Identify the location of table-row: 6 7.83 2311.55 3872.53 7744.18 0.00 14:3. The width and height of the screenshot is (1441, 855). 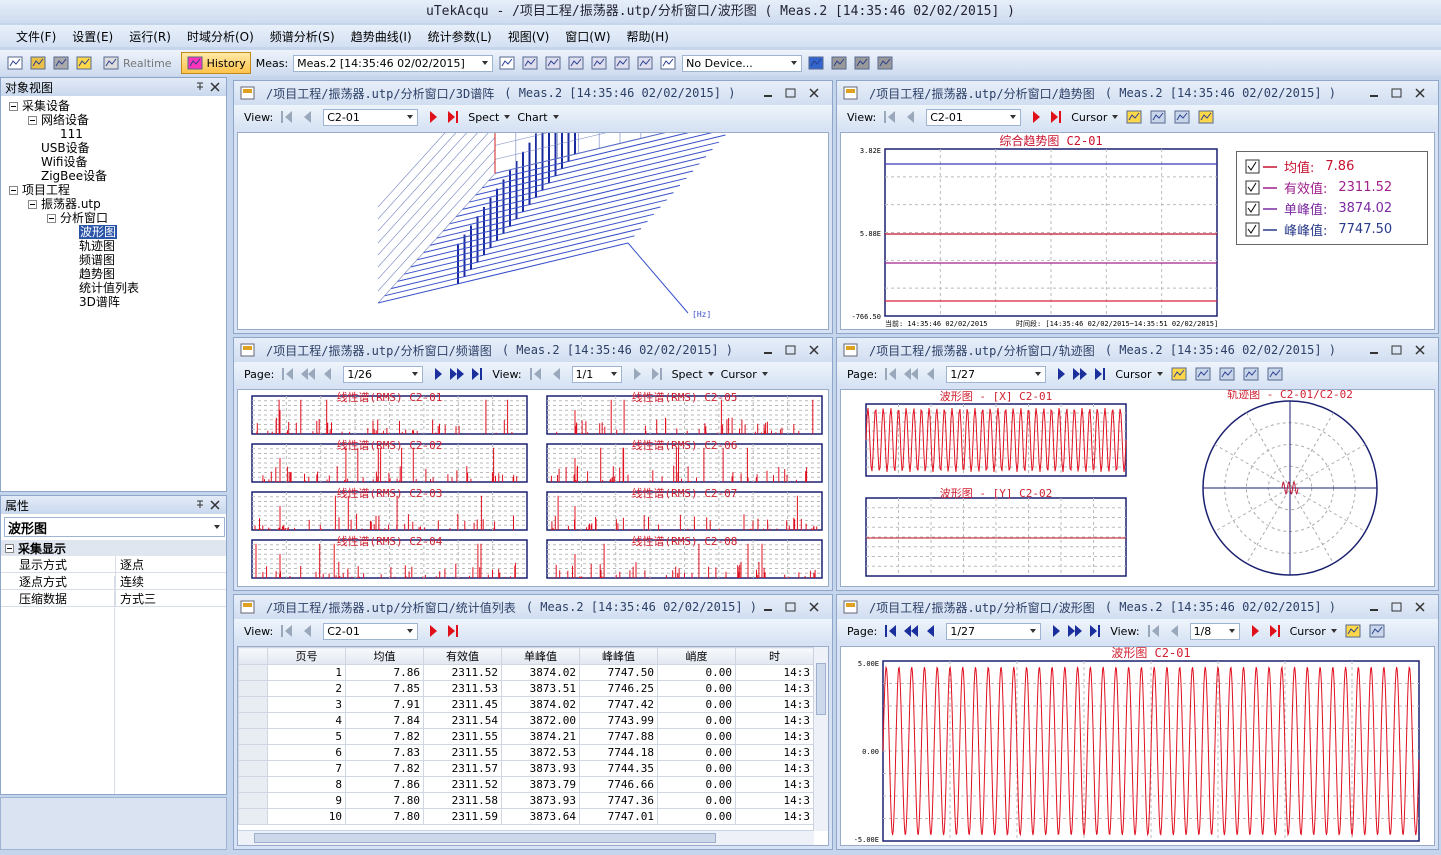
(526, 752).